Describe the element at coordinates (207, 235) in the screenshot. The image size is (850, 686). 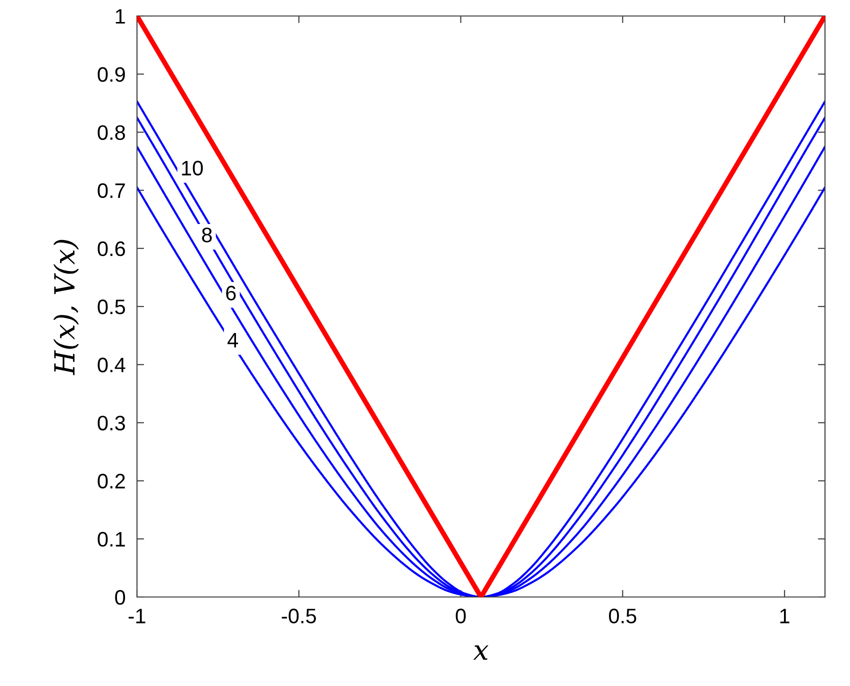
I see `annotation: 8` at that location.